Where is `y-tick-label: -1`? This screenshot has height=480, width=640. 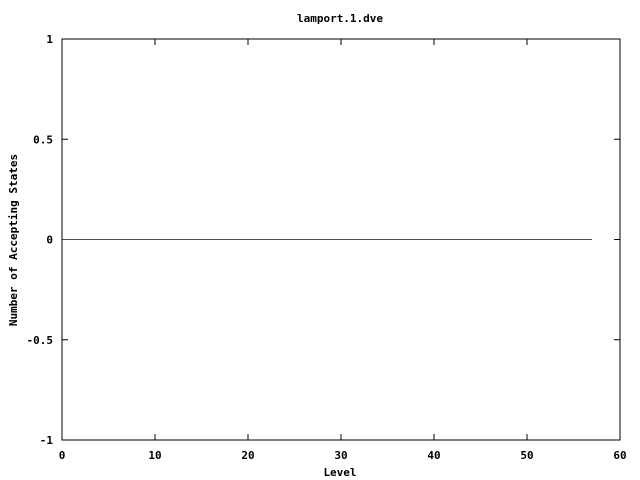
y-tick-label: -1 is located at coordinates (47, 440).